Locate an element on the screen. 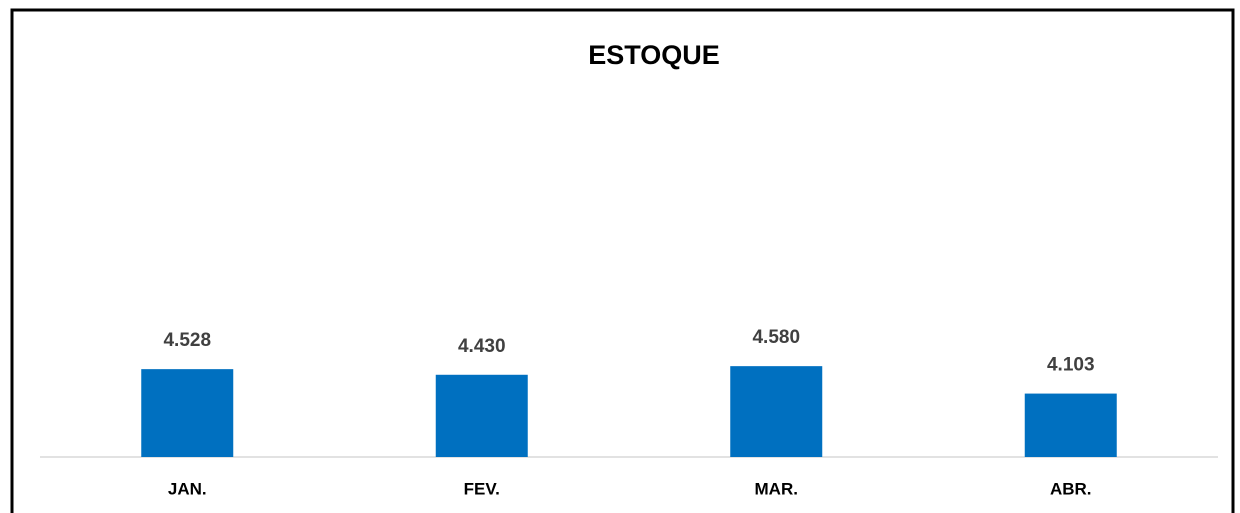  data-label: 4.580 is located at coordinates (776, 337).